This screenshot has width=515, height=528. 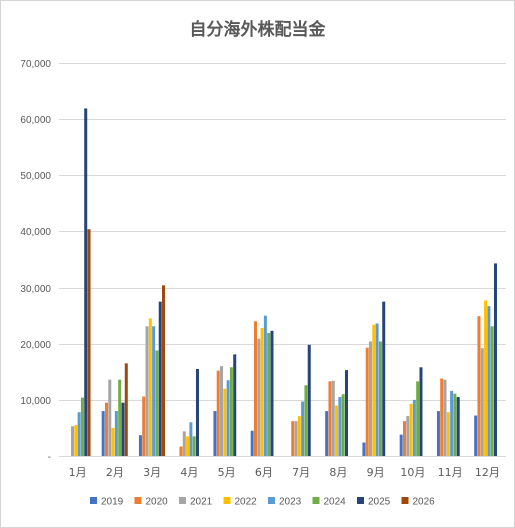 I want to click on legend-label: 2022, so click(x=246, y=502).